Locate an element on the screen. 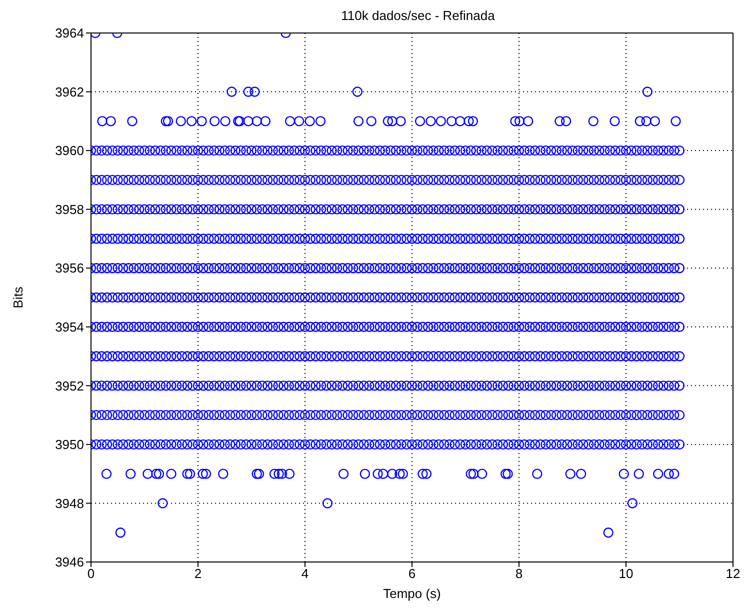  y-axis-title: Bits is located at coordinates (18, 297).